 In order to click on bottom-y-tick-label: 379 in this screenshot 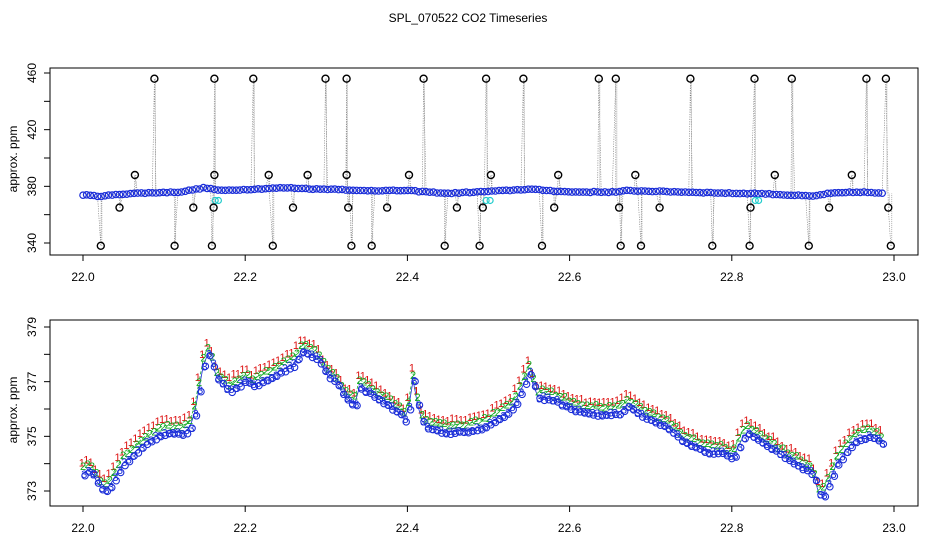, I will do `click(32, 327)`.